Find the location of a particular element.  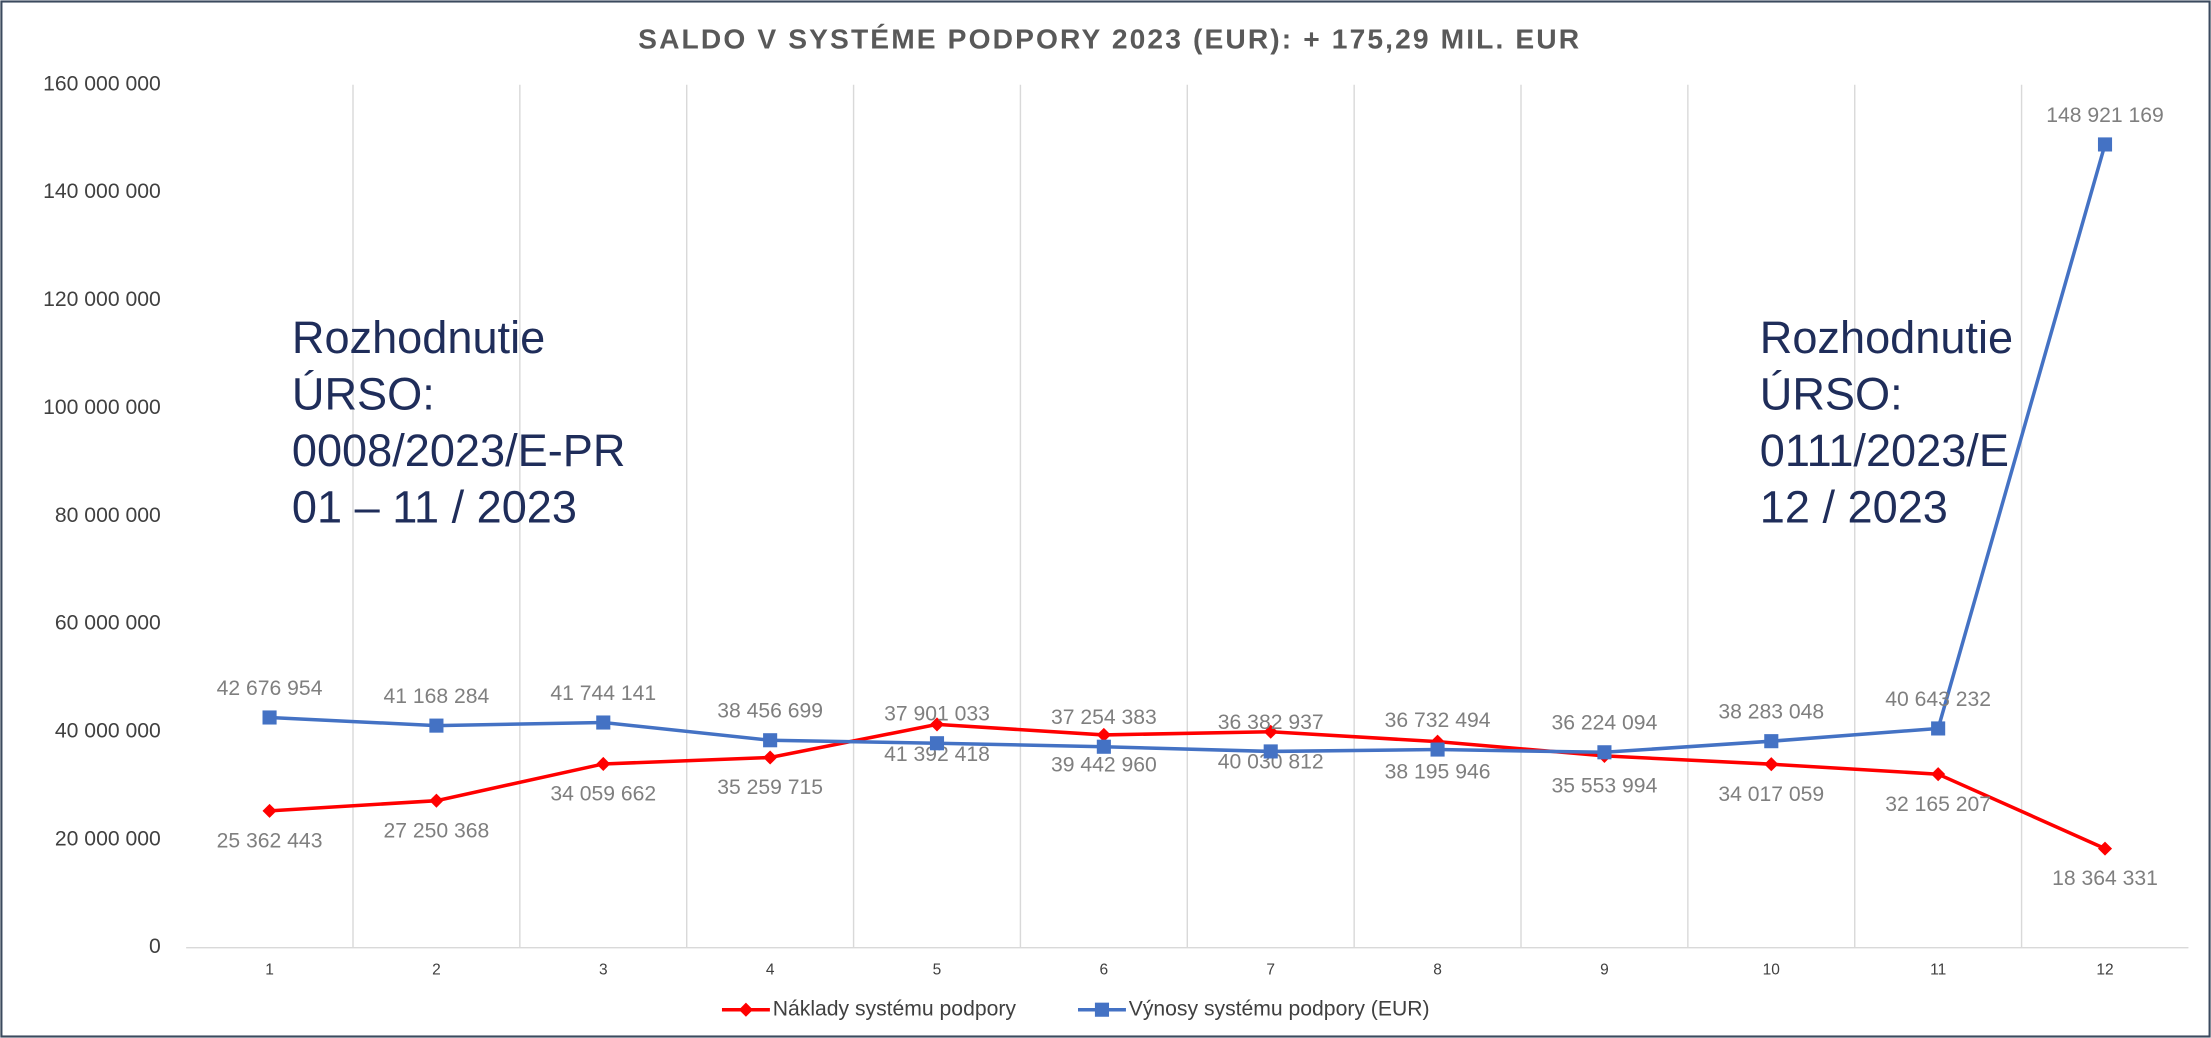

x-tick-label: 4 is located at coordinates (770, 969).